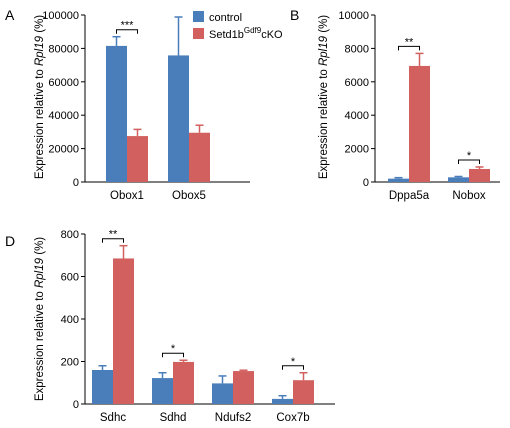 Image resolution: width=510 pixels, height=428 pixels. Describe the element at coordinates (128, 26) in the screenshot. I see `significance-label: ***` at that location.